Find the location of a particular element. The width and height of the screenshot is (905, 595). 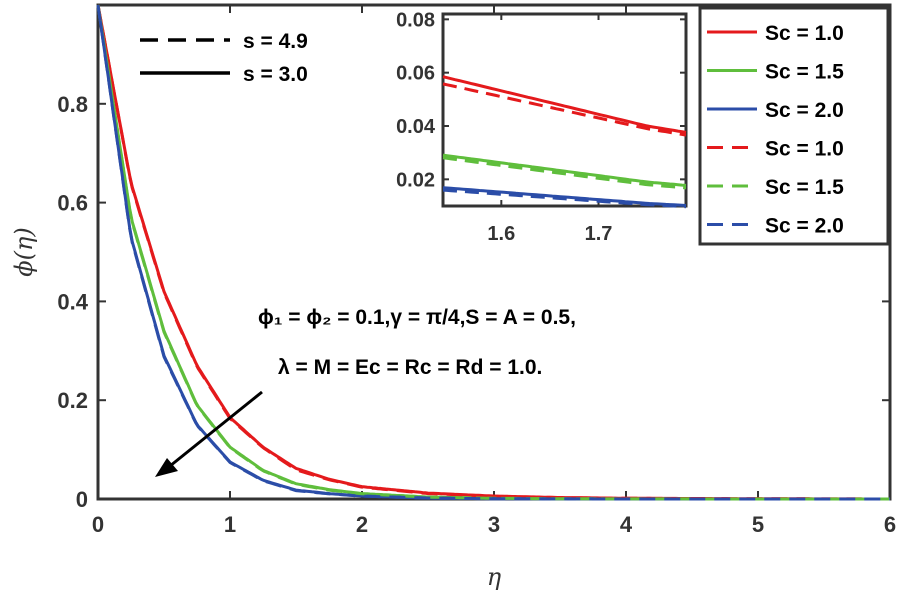

x-tick-label: 0 is located at coordinates (98, 524).